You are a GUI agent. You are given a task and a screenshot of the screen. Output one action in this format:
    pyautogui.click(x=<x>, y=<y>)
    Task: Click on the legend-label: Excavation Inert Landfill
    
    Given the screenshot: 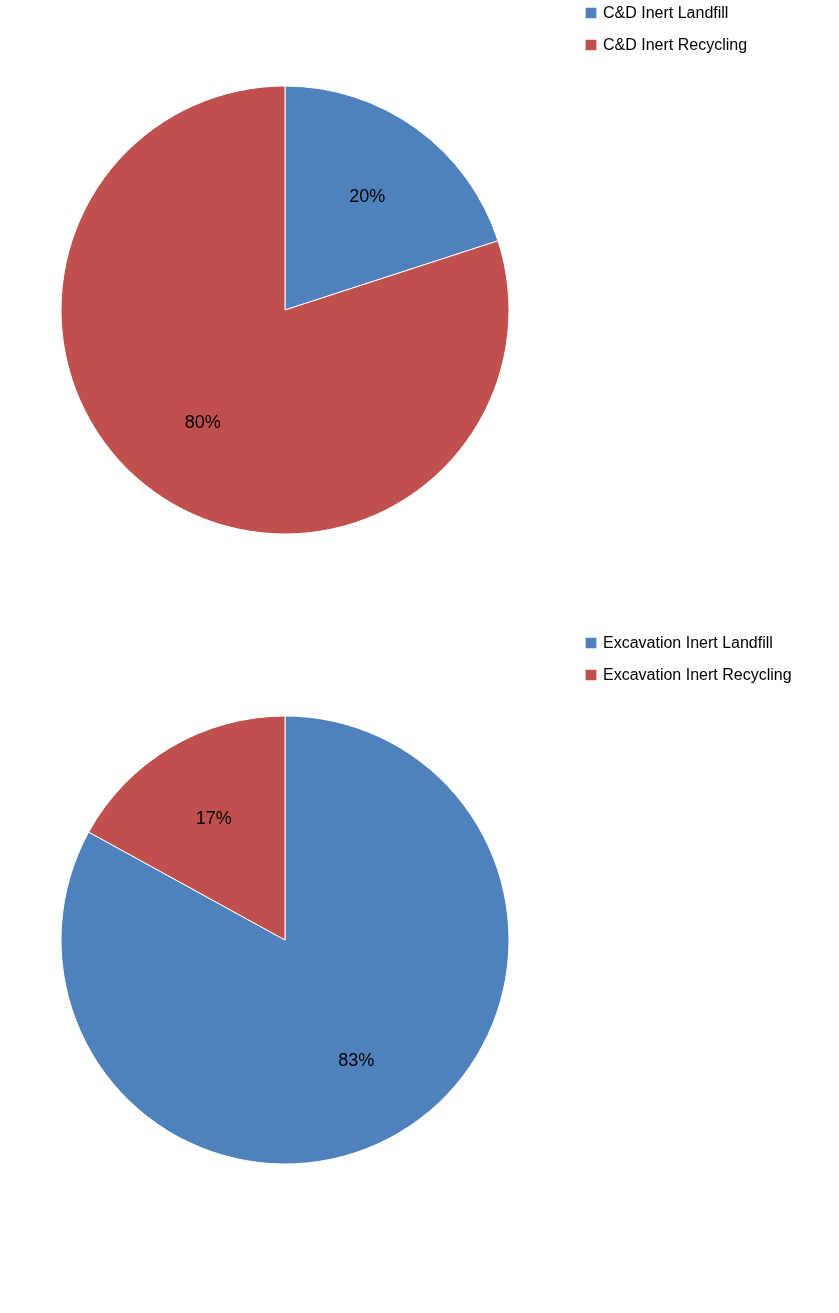 What is the action you would take?
    pyautogui.click(x=688, y=642)
    